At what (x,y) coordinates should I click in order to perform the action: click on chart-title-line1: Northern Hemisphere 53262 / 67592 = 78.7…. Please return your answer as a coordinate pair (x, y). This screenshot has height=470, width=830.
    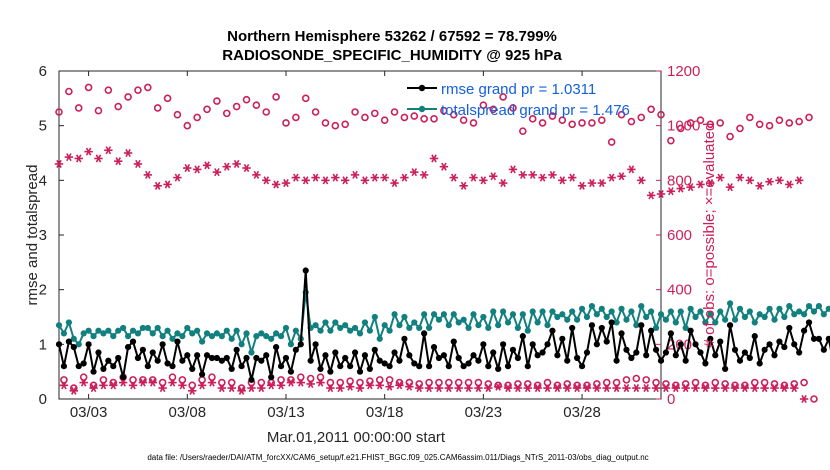
    Looking at the image, I should click on (392, 36).